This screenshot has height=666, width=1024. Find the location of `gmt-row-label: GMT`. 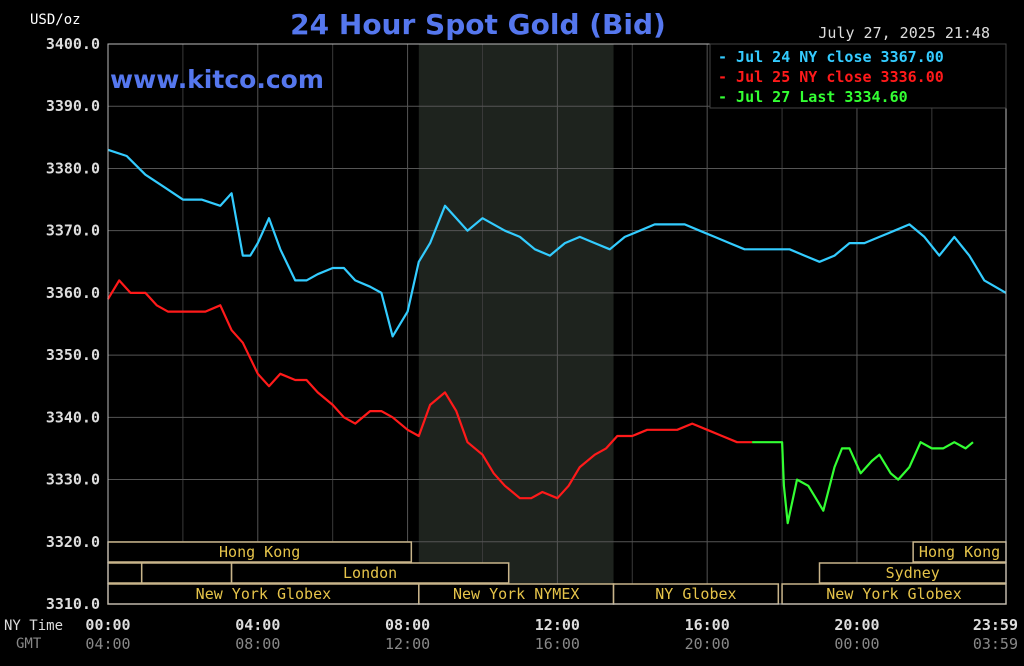

gmt-row-label: GMT is located at coordinates (29, 644).